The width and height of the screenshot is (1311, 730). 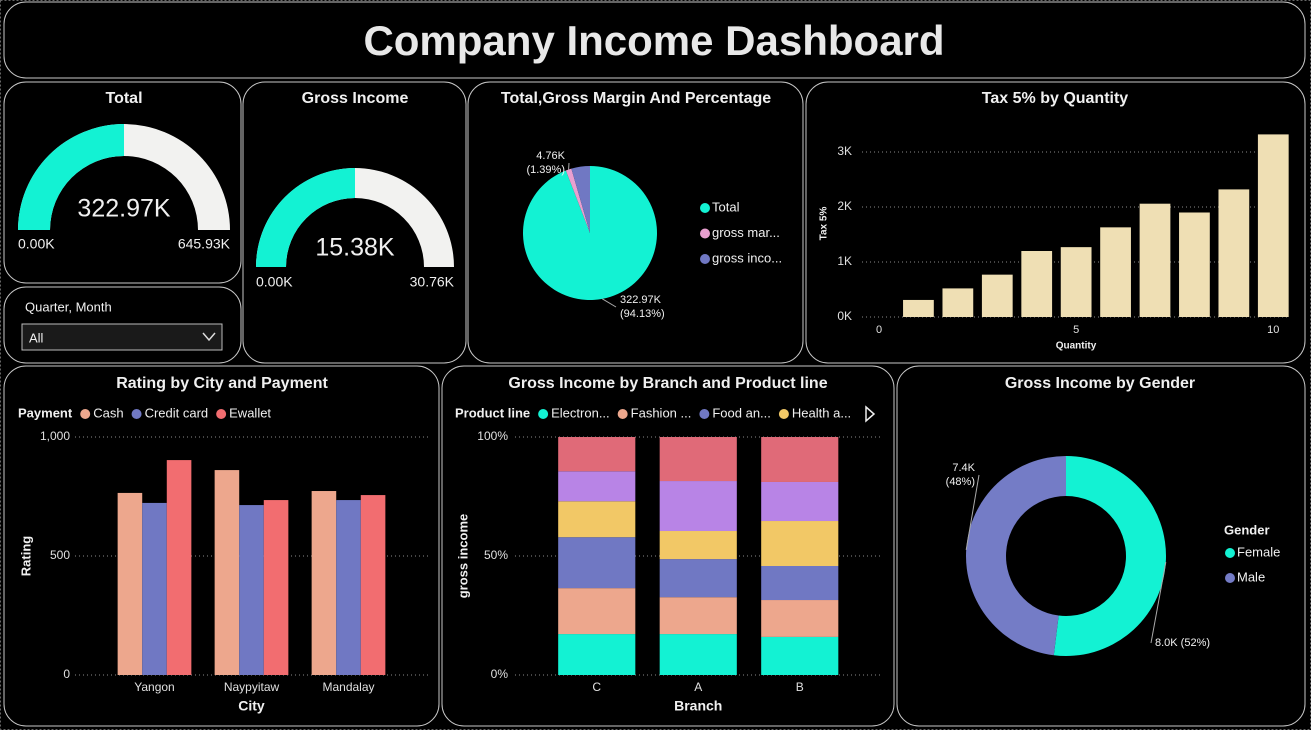 What do you see at coordinates (870, 414) in the screenshot?
I see `legend-scroll-arrow` at bounding box center [870, 414].